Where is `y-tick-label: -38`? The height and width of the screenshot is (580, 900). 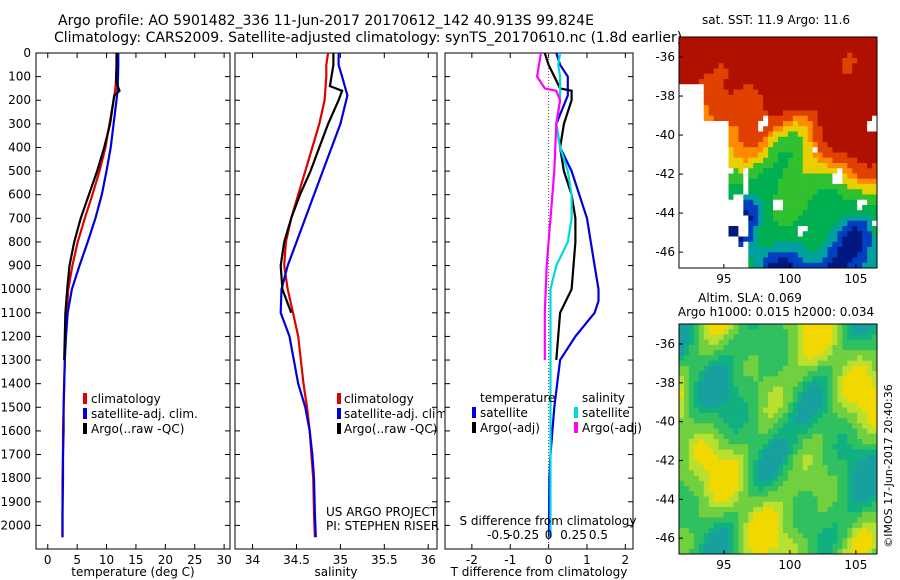 y-tick-label: -38 is located at coordinates (665, 383).